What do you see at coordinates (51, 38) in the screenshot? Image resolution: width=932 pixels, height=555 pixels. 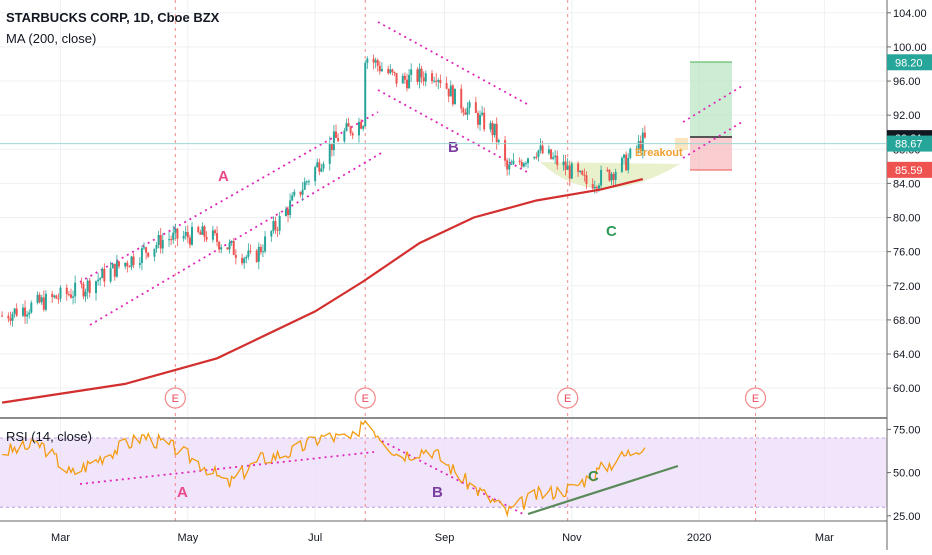 I see `ma-indicator-label: MA (200, close)` at bounding box center [51, 38].